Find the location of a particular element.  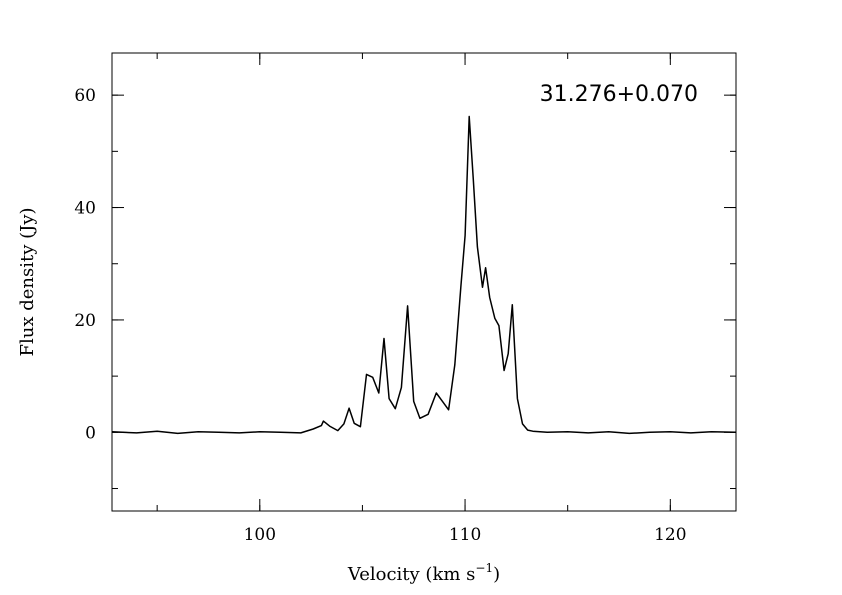

x-tick-label: 120 is located at coordinates (670, 535).